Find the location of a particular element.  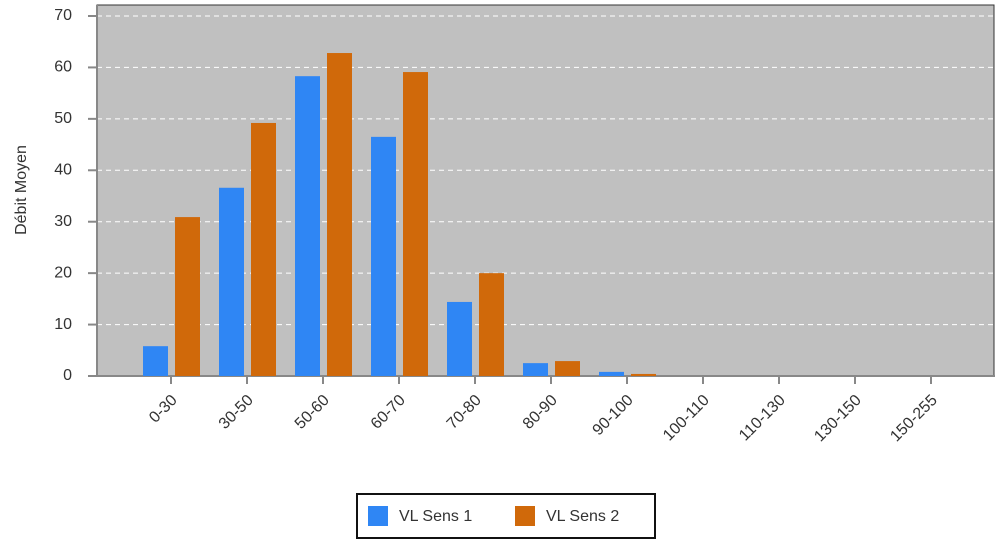

legend is located at coordinates (506, 516).